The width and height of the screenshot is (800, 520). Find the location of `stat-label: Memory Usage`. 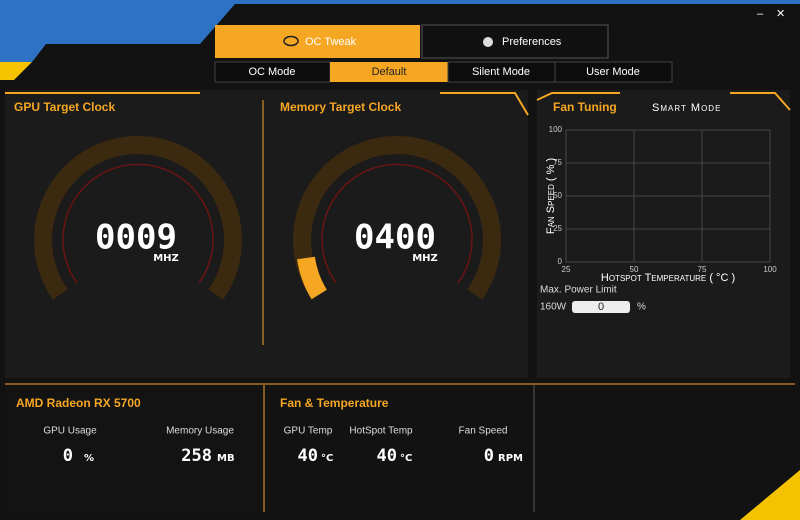

stat-label: Memory Usage is located at coordinates (200, 431).